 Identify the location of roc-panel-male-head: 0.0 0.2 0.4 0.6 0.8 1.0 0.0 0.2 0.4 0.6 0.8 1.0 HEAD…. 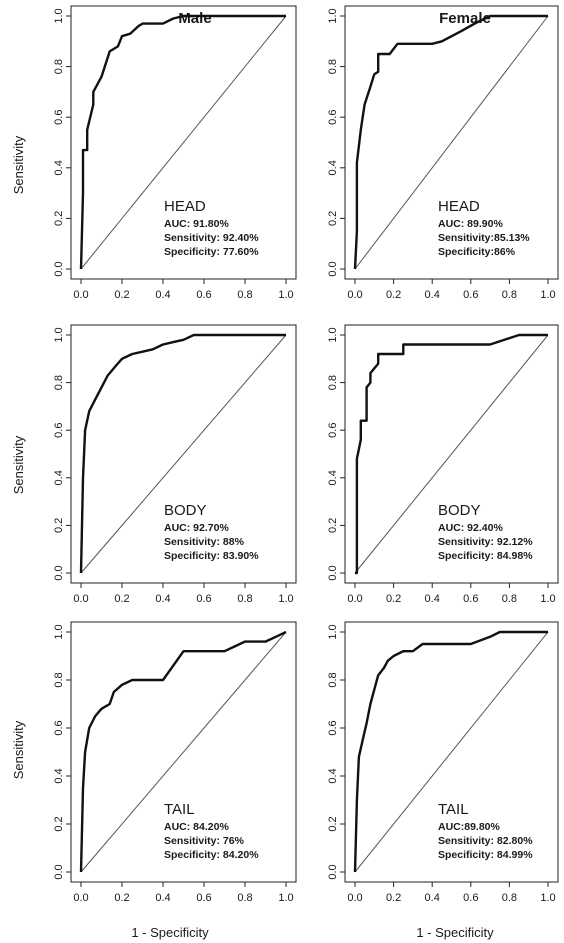
(175, 153).